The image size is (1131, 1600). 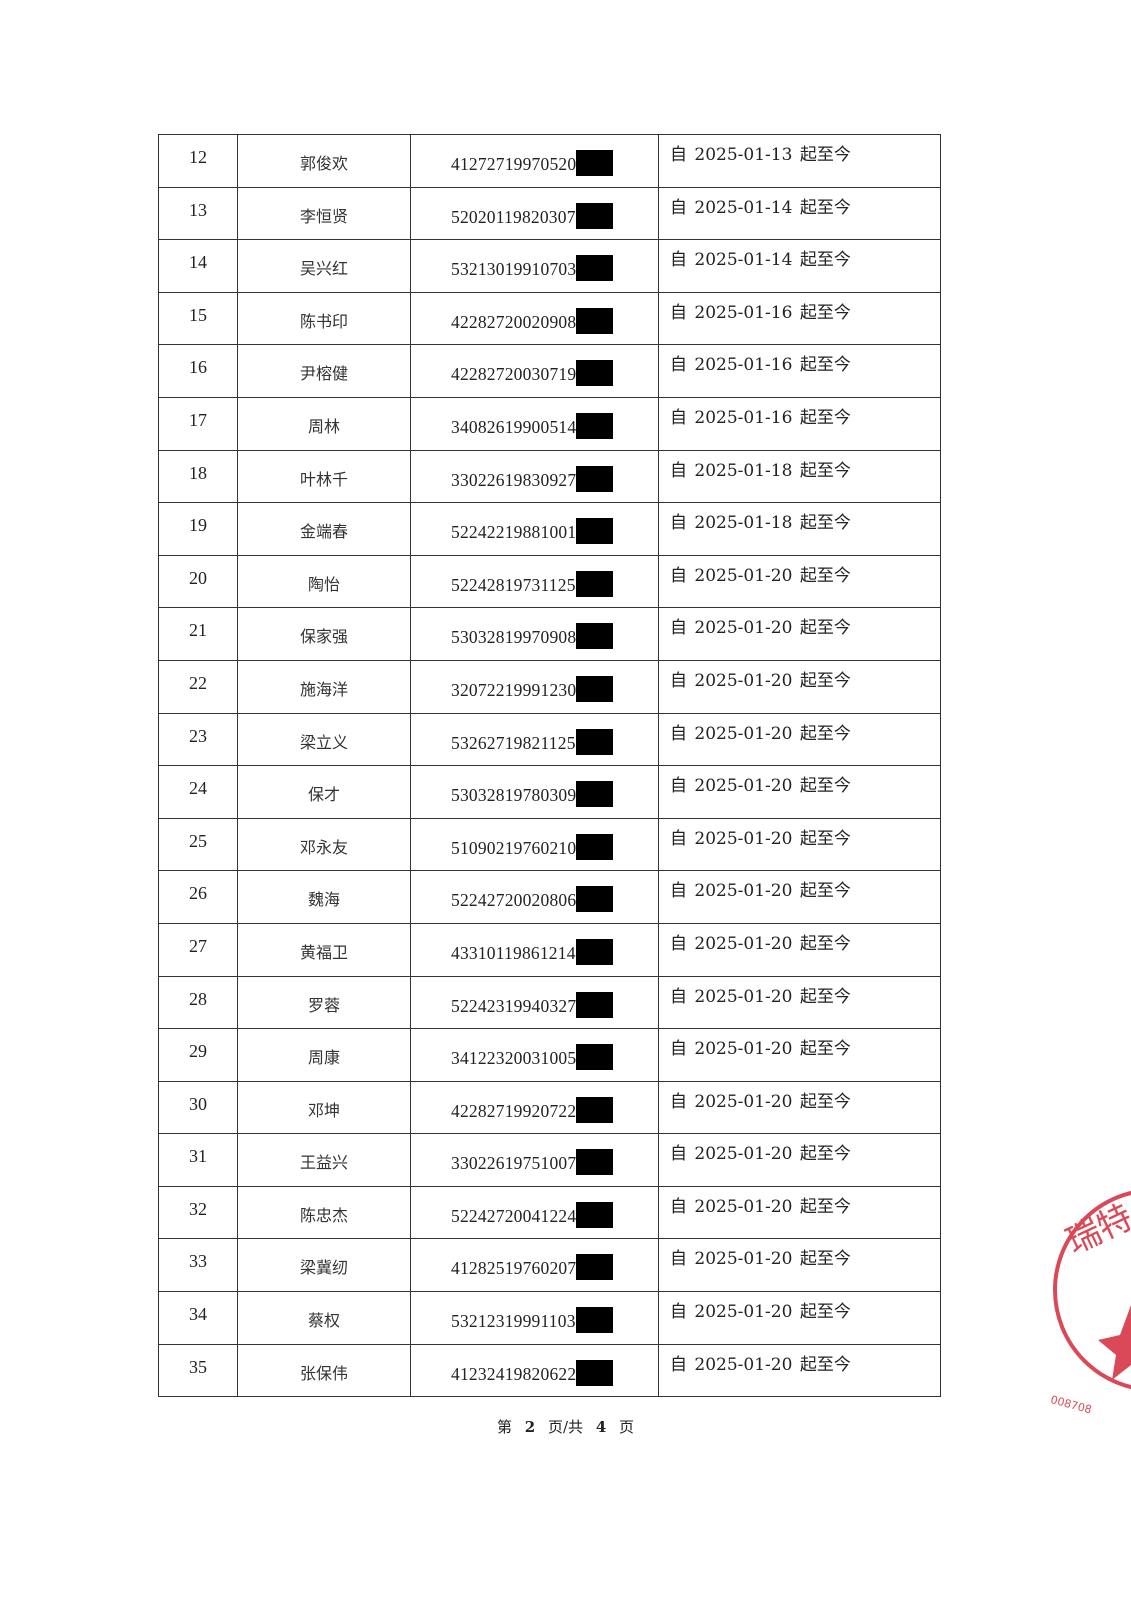 What do you see at coordinates (514, 1005) in the screenshot?
I see `id-number: 52242319940327` at bounding box center [514, 1005].